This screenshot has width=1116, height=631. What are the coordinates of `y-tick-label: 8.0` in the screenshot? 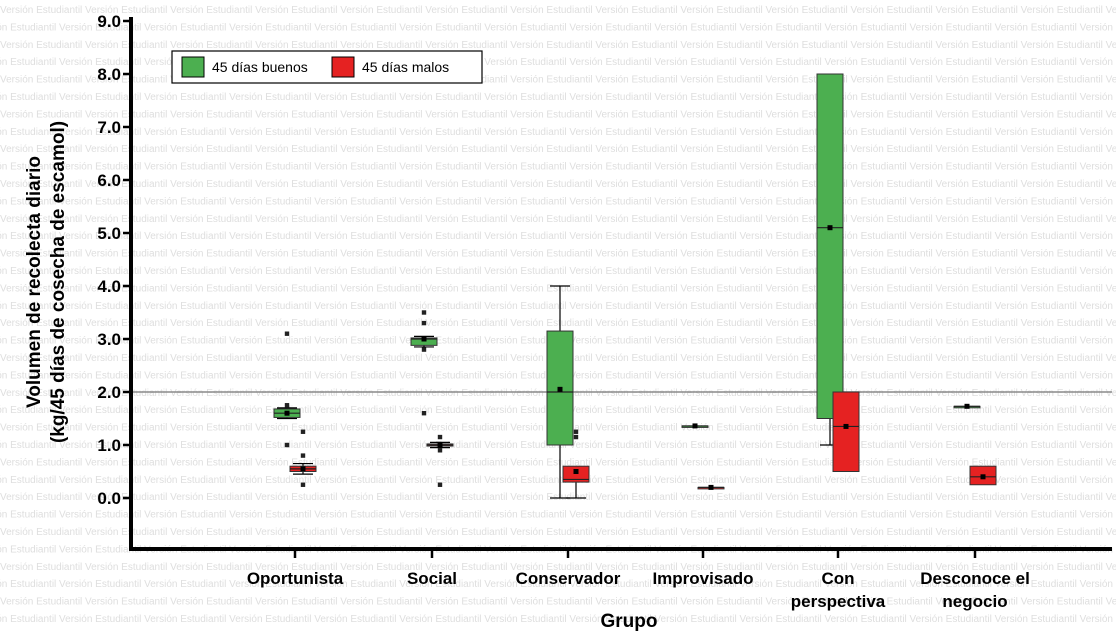 It's located at (109, 74).